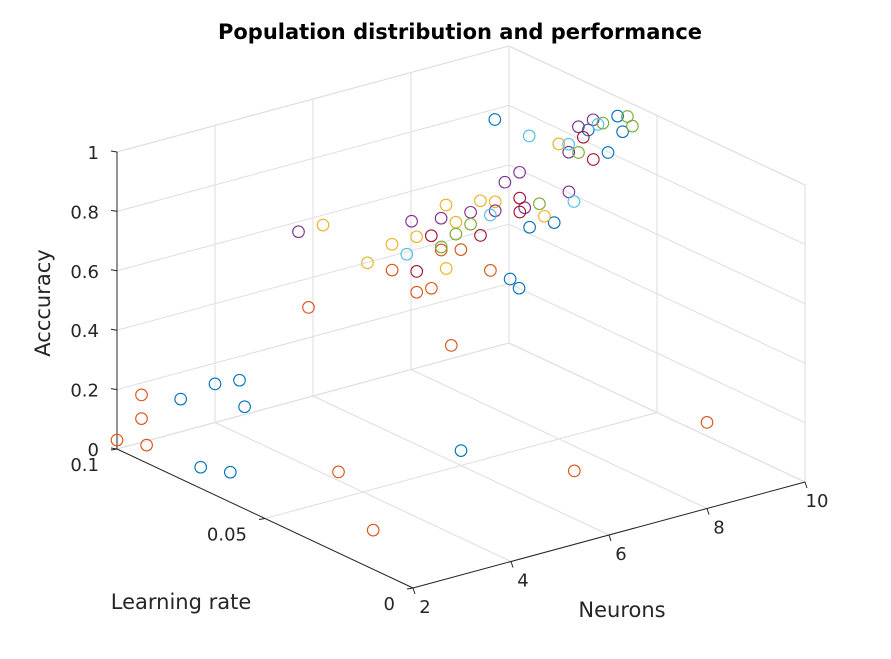  I want to click on x-tick-label: 6, so click(620, 554).